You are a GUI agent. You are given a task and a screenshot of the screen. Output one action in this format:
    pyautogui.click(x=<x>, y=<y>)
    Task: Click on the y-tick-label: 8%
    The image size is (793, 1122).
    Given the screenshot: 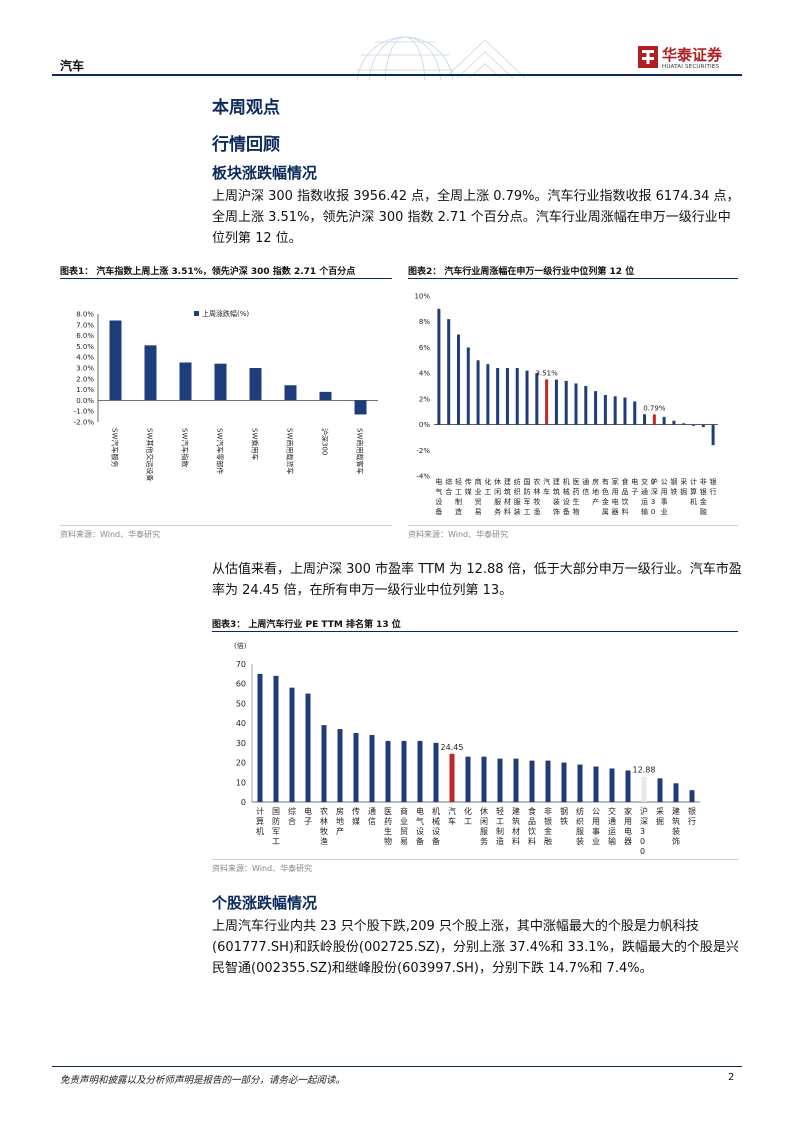 What is the action you would take?
    pyautogui.click(x=424, y=322)
    